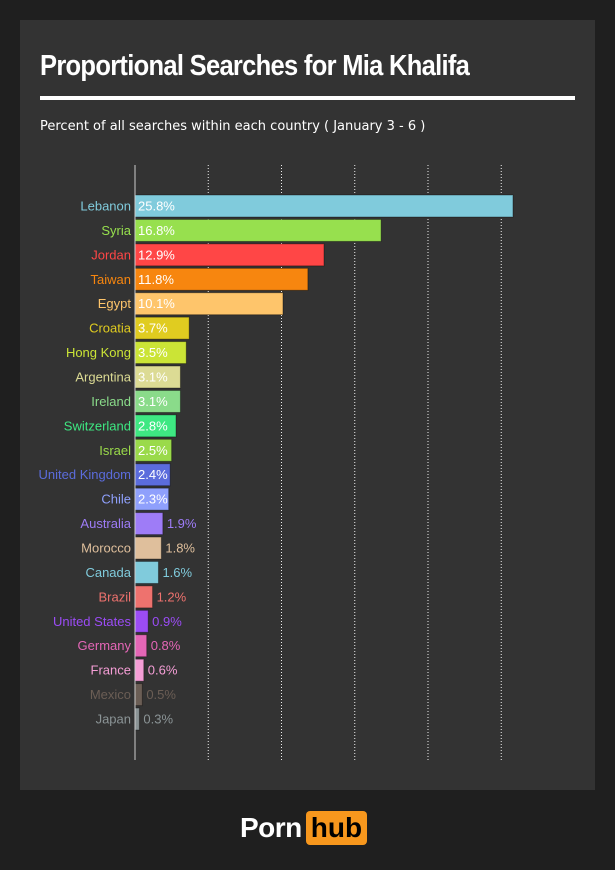 The image size is (615, 870). I want to click on value-label: 2.8%, so click(153, 425).